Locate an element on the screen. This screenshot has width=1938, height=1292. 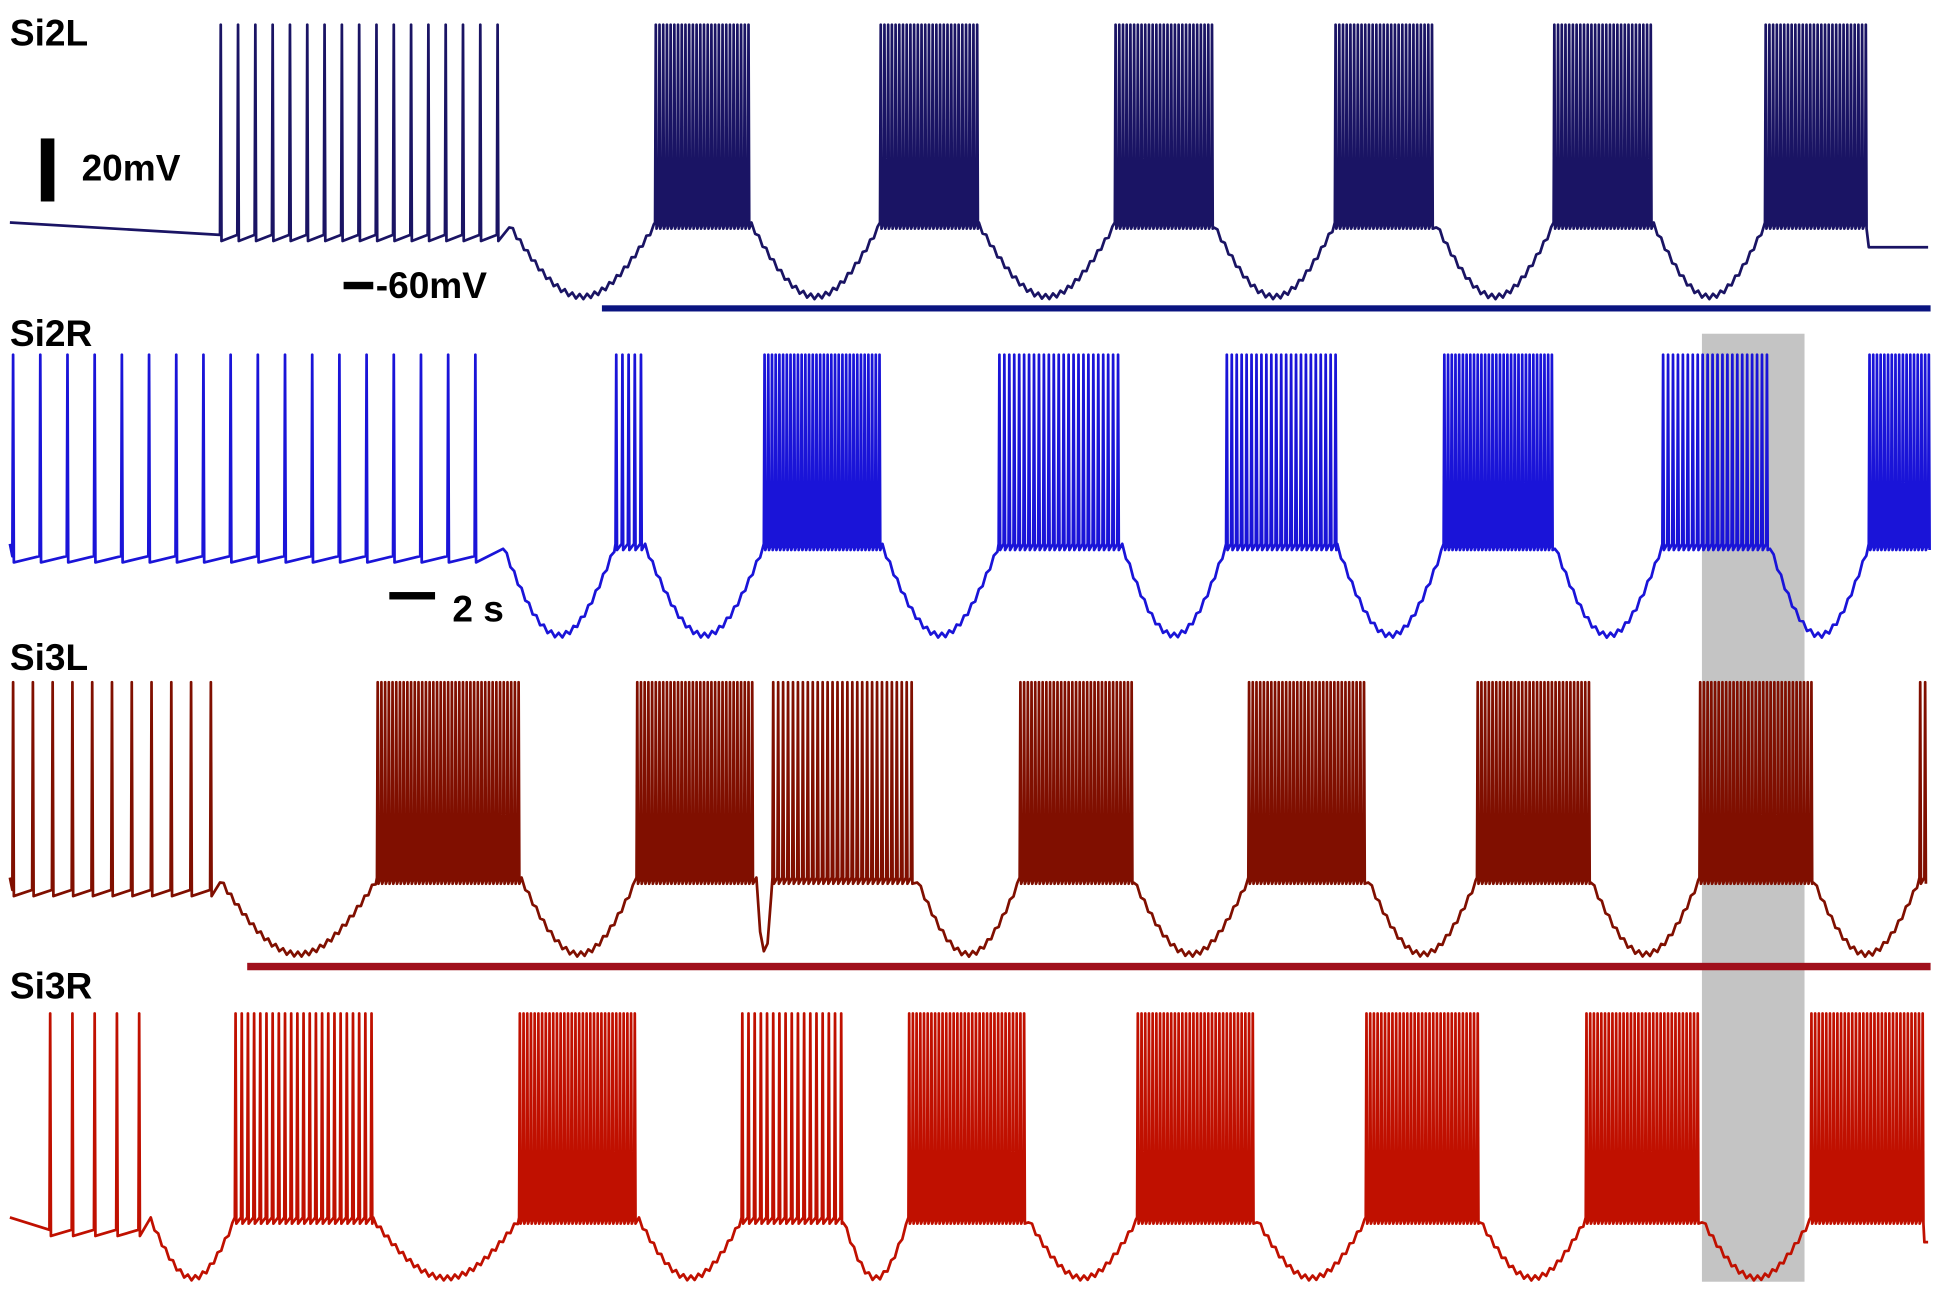
trace-label: Si3R is located at coordinates (51, 986).